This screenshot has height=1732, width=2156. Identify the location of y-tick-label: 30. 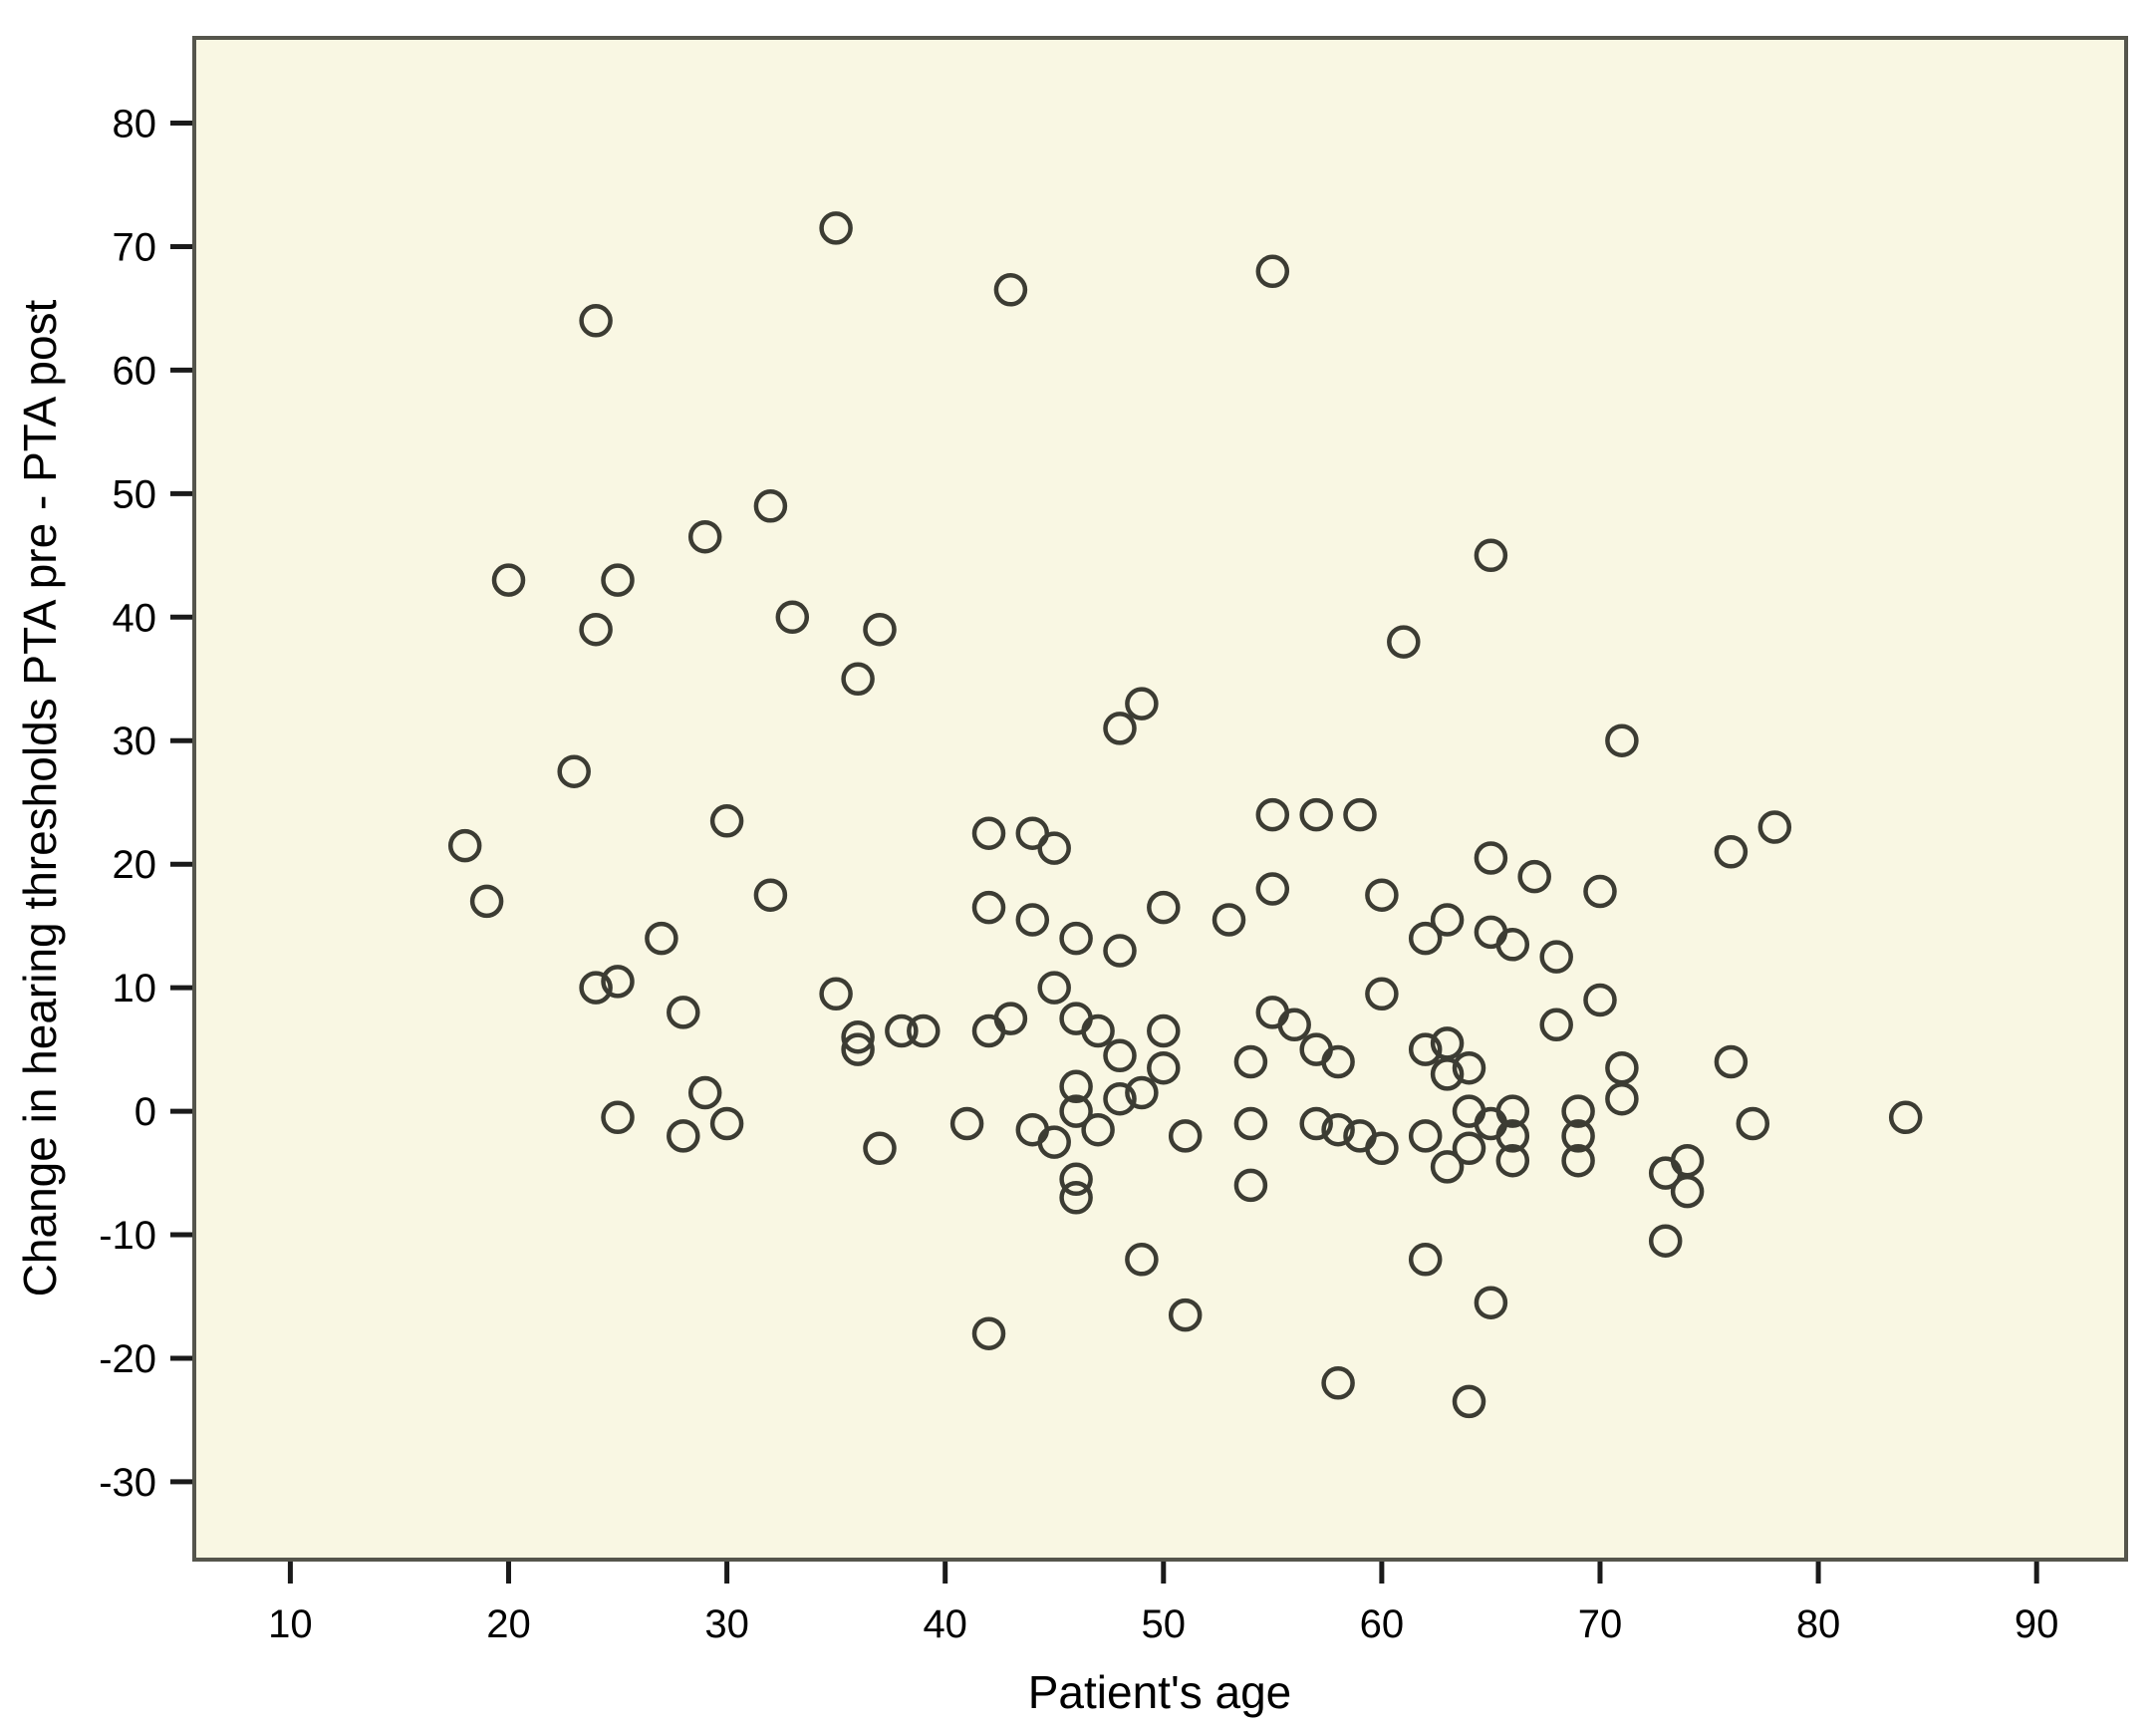
(135, 741).